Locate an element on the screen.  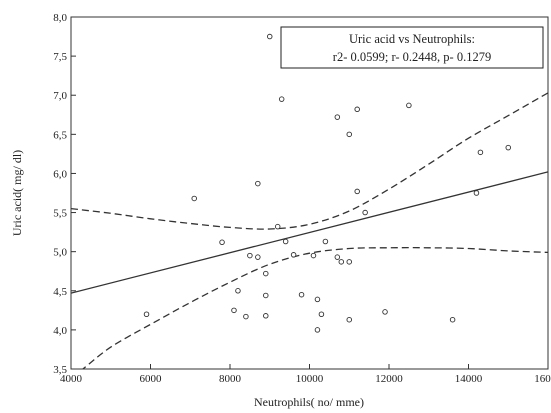
y-tick-label: 6,5 is located at coordinates (60, 135).